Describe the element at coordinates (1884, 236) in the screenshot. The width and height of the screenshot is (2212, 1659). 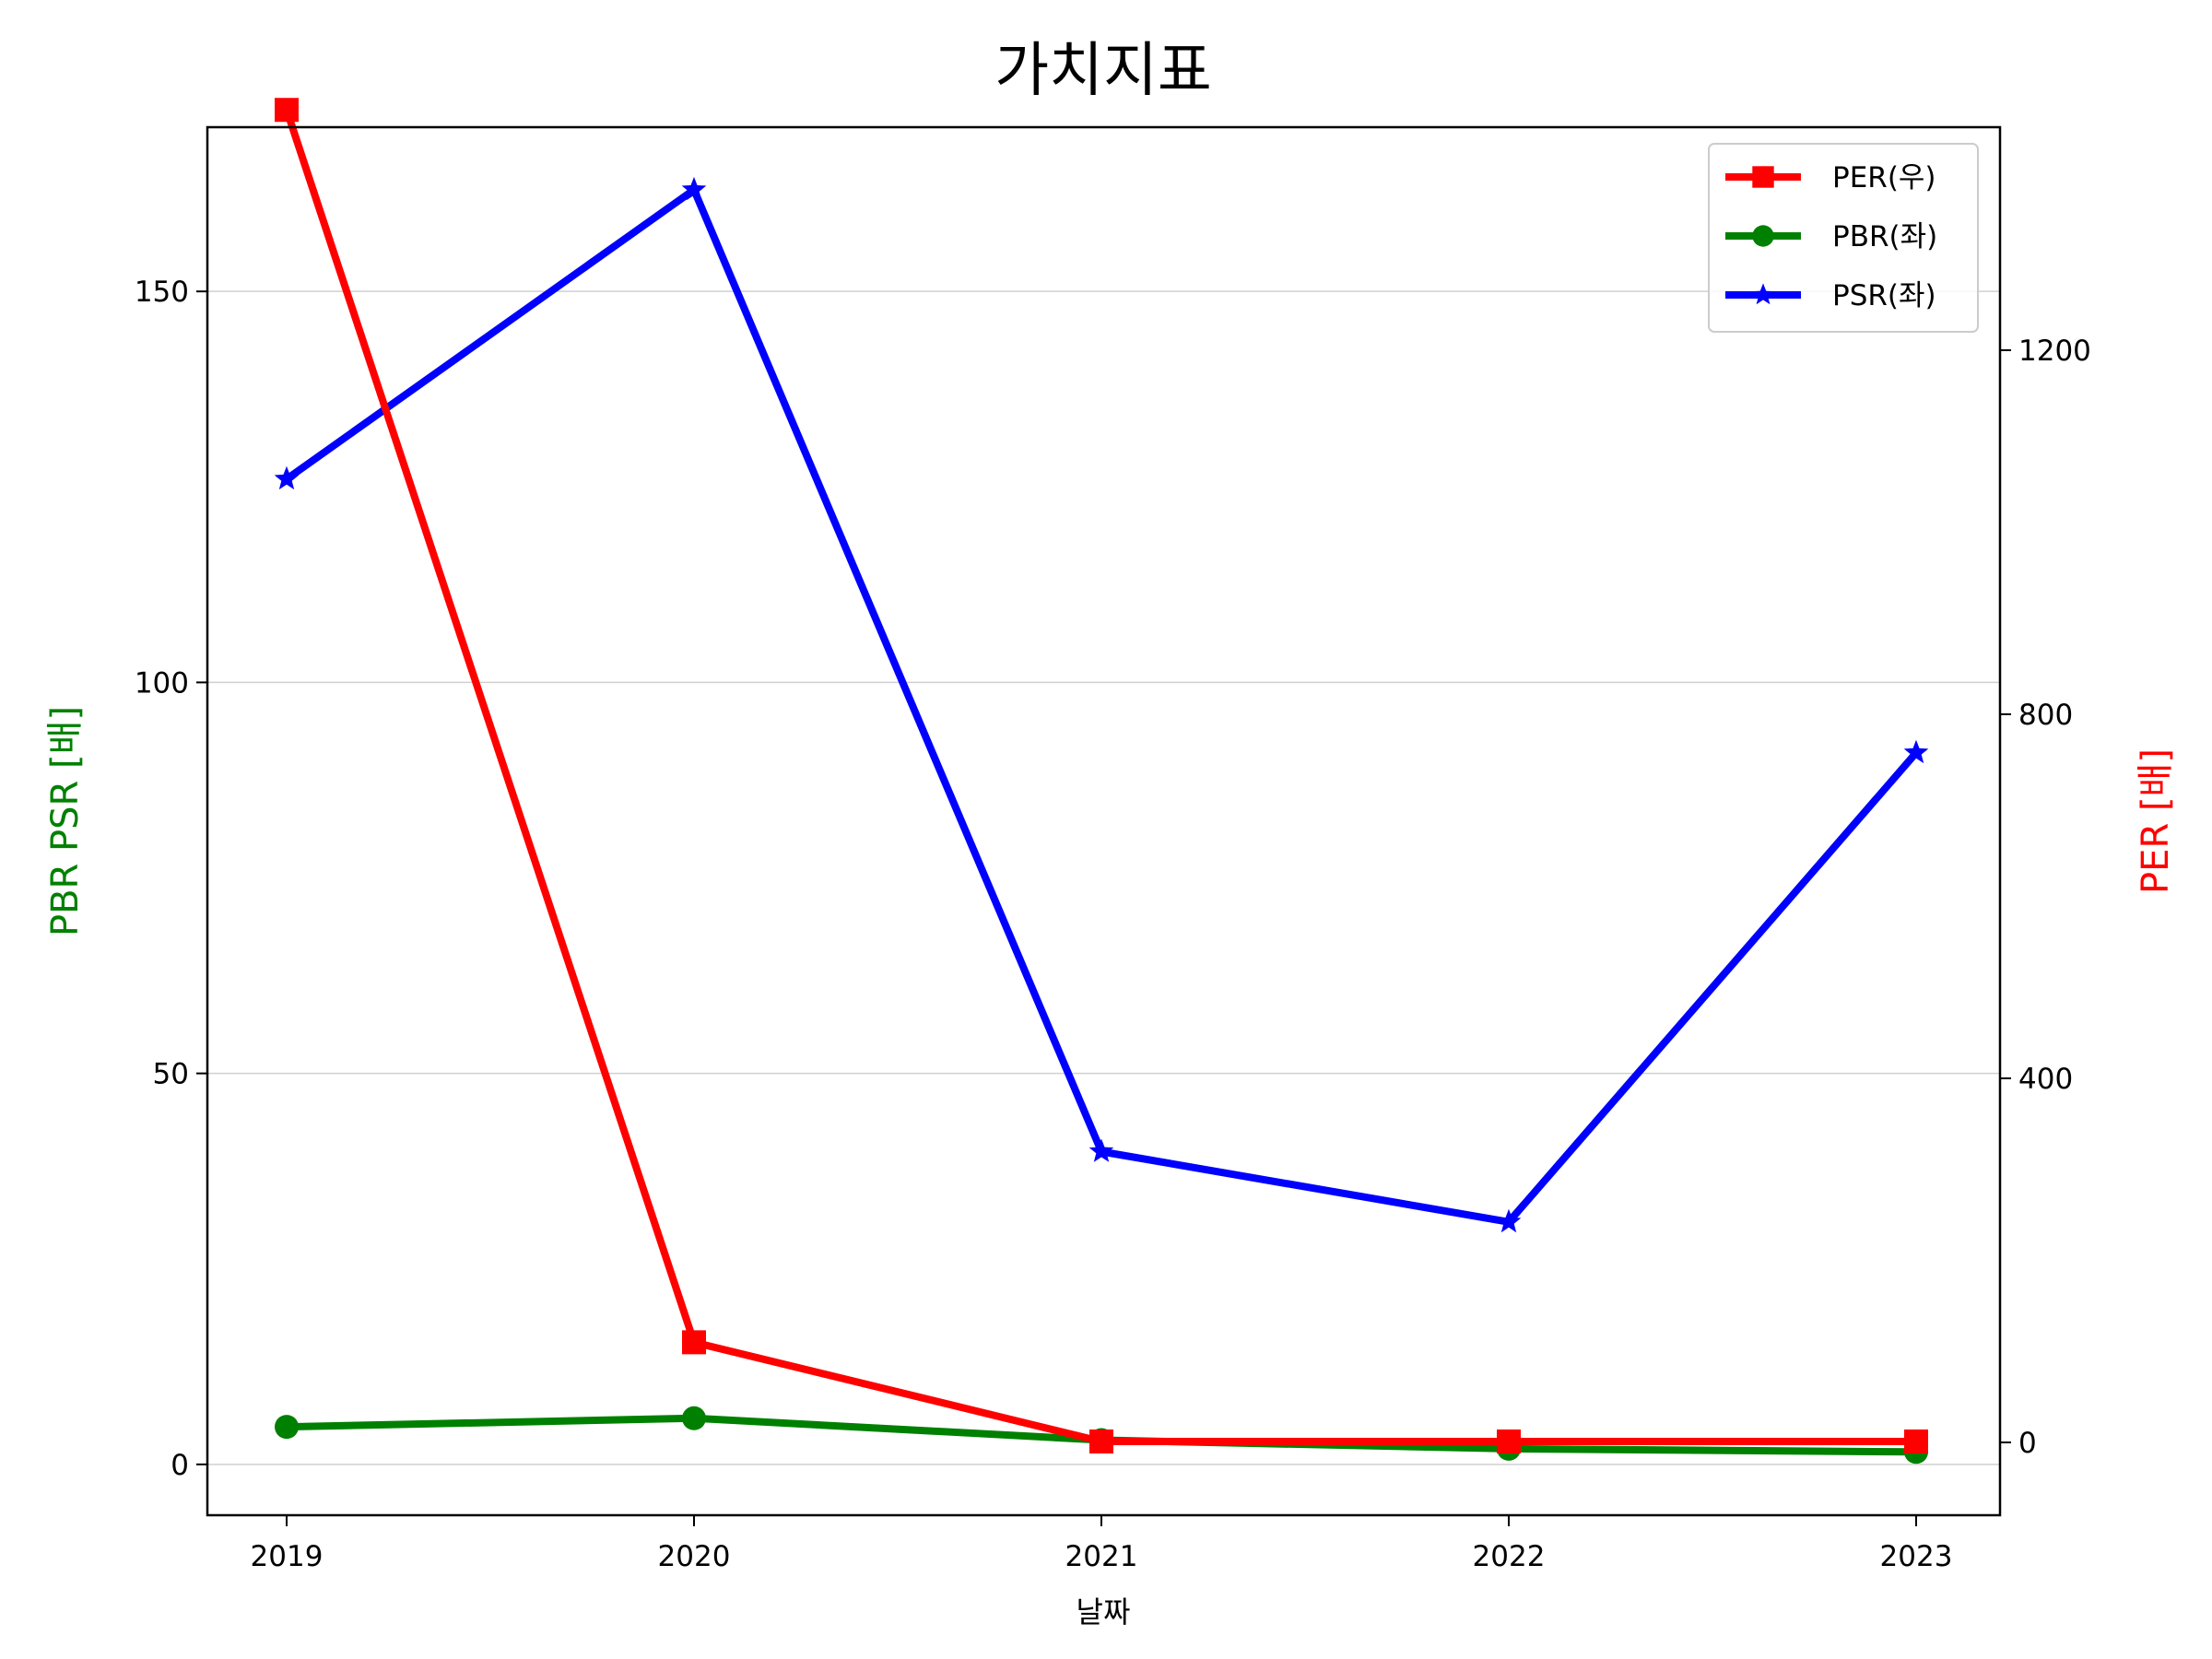
I see `legend-label: PBR(좌)` at that location.